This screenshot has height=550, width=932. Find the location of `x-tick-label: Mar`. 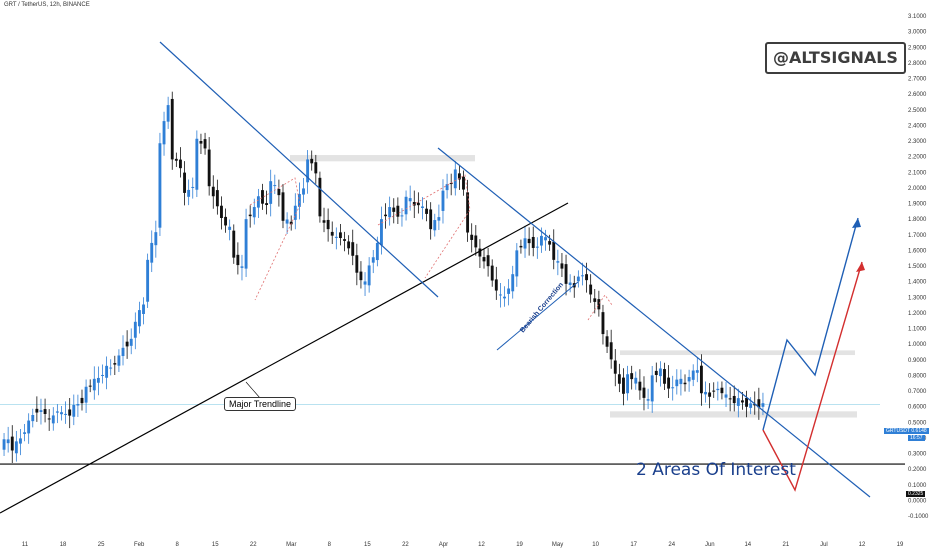

x-tick-label: Mar is located at coordinates (291, 545).